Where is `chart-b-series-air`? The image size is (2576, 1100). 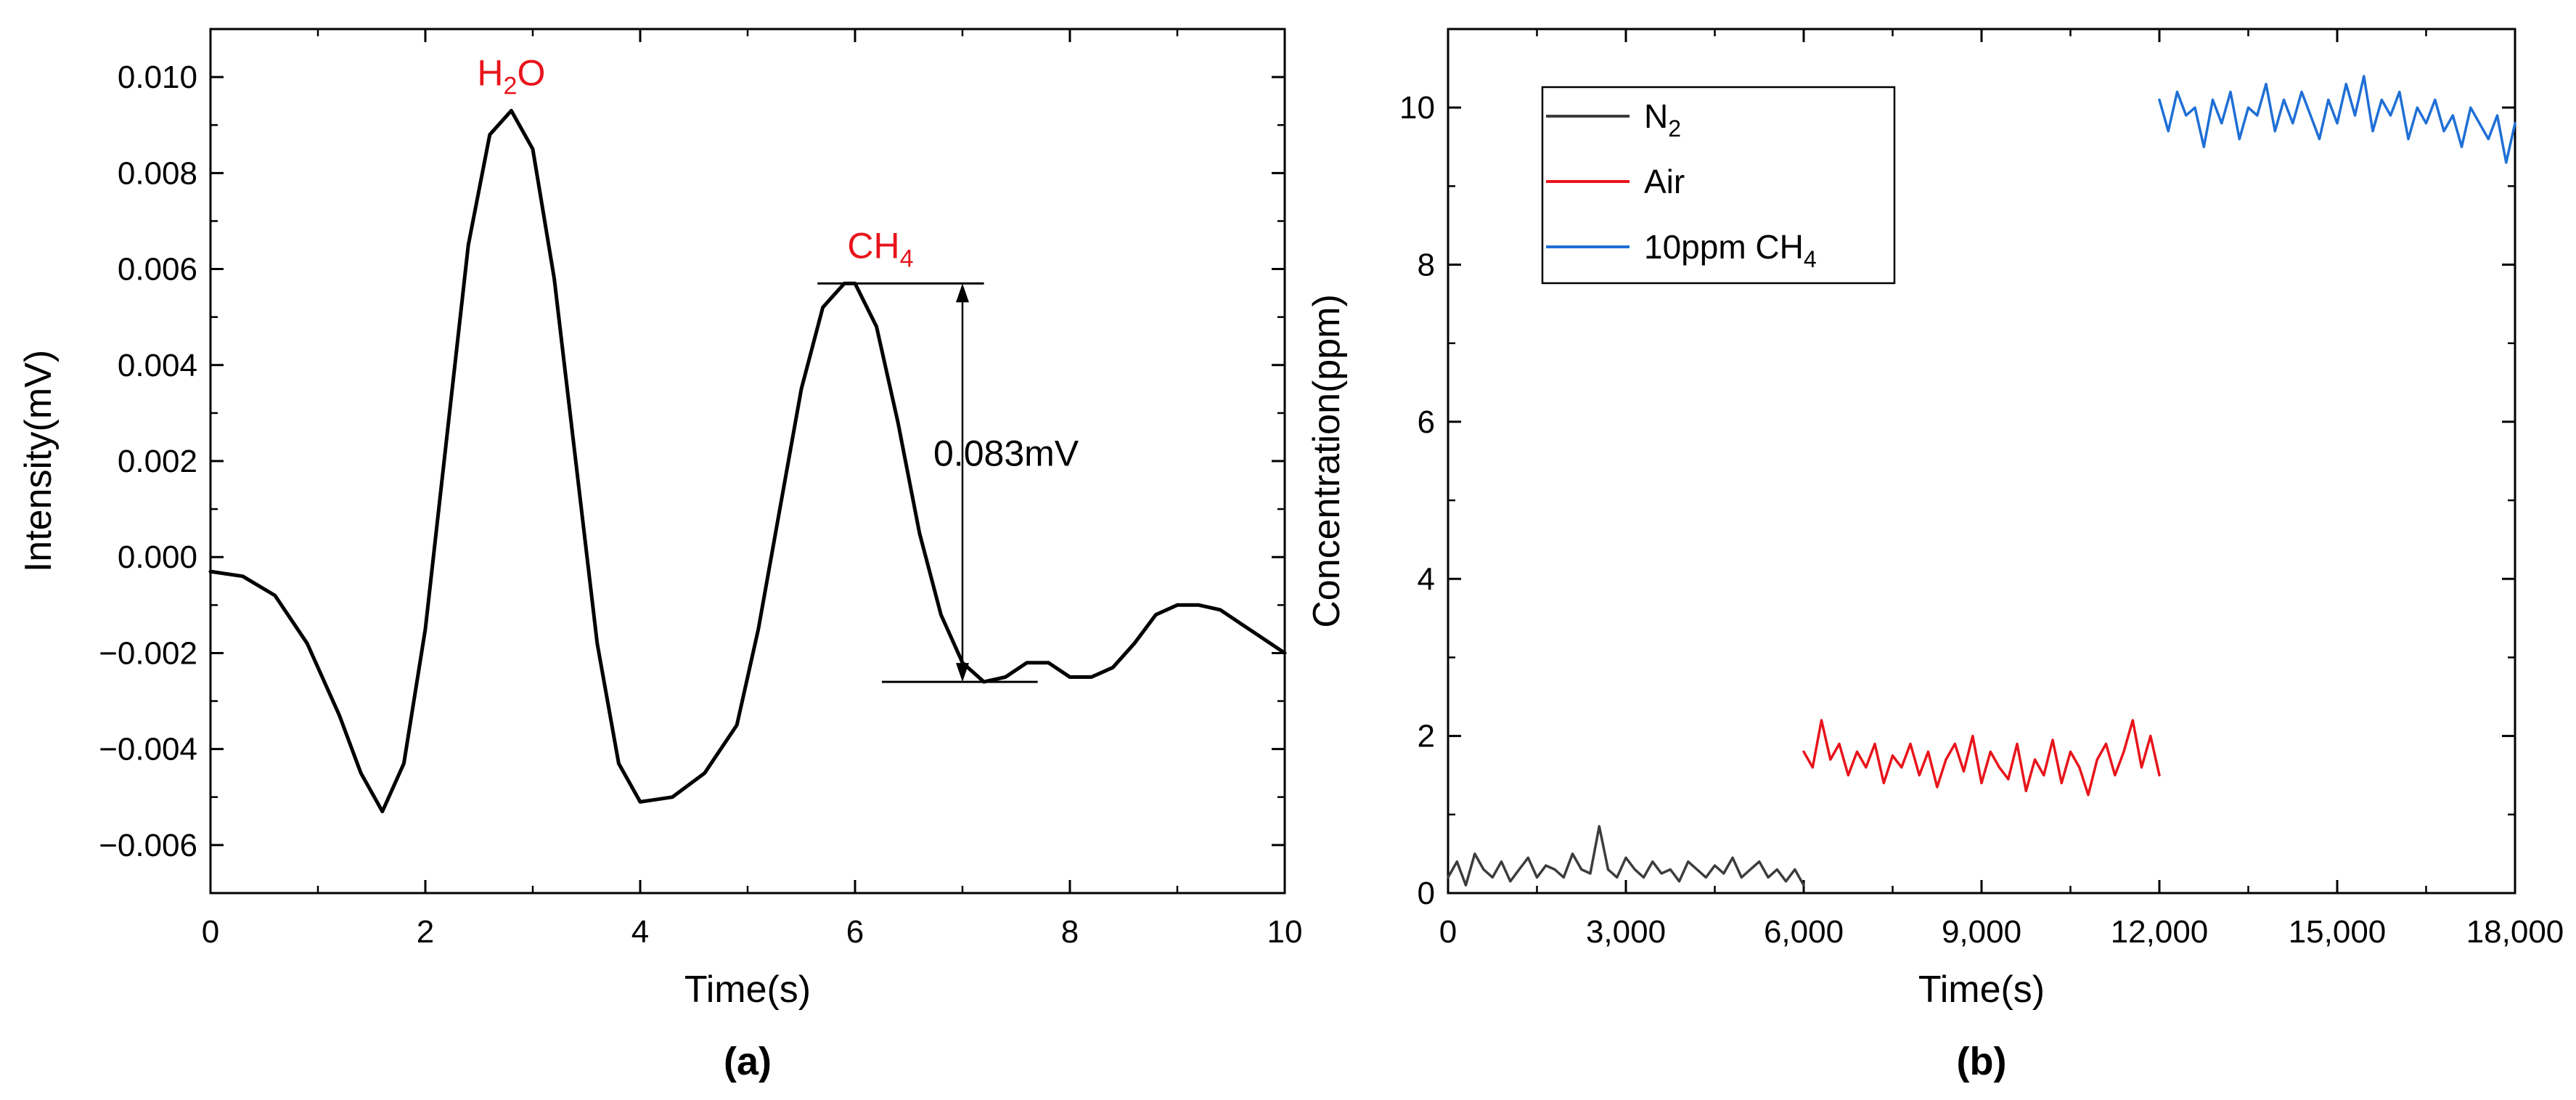 chart-b-series-air is located at coordinates (1982, 758).